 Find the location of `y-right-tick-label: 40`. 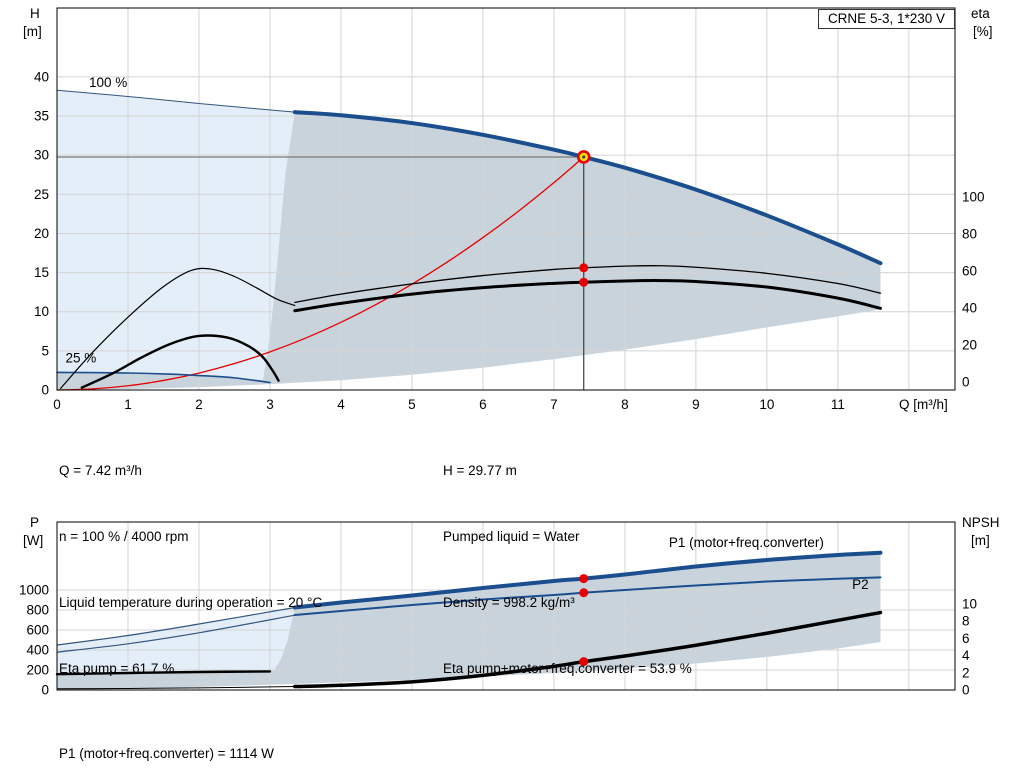

y-right-tick-label: 40 is located at coordinates (969, 307).